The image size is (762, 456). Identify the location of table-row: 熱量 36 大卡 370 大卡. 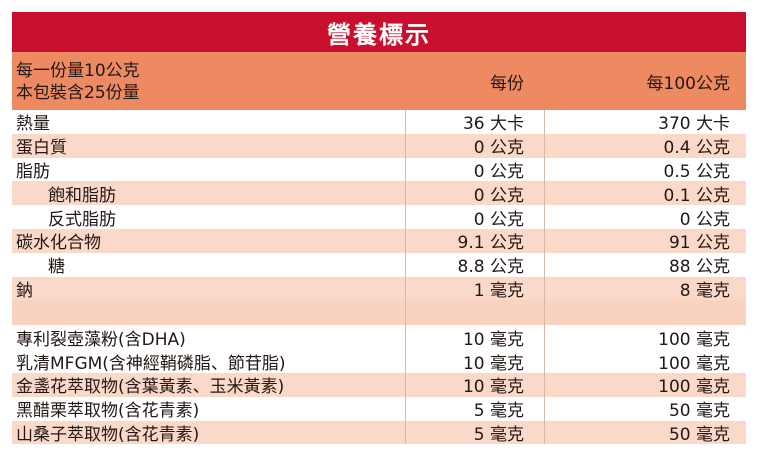
(379, 122).